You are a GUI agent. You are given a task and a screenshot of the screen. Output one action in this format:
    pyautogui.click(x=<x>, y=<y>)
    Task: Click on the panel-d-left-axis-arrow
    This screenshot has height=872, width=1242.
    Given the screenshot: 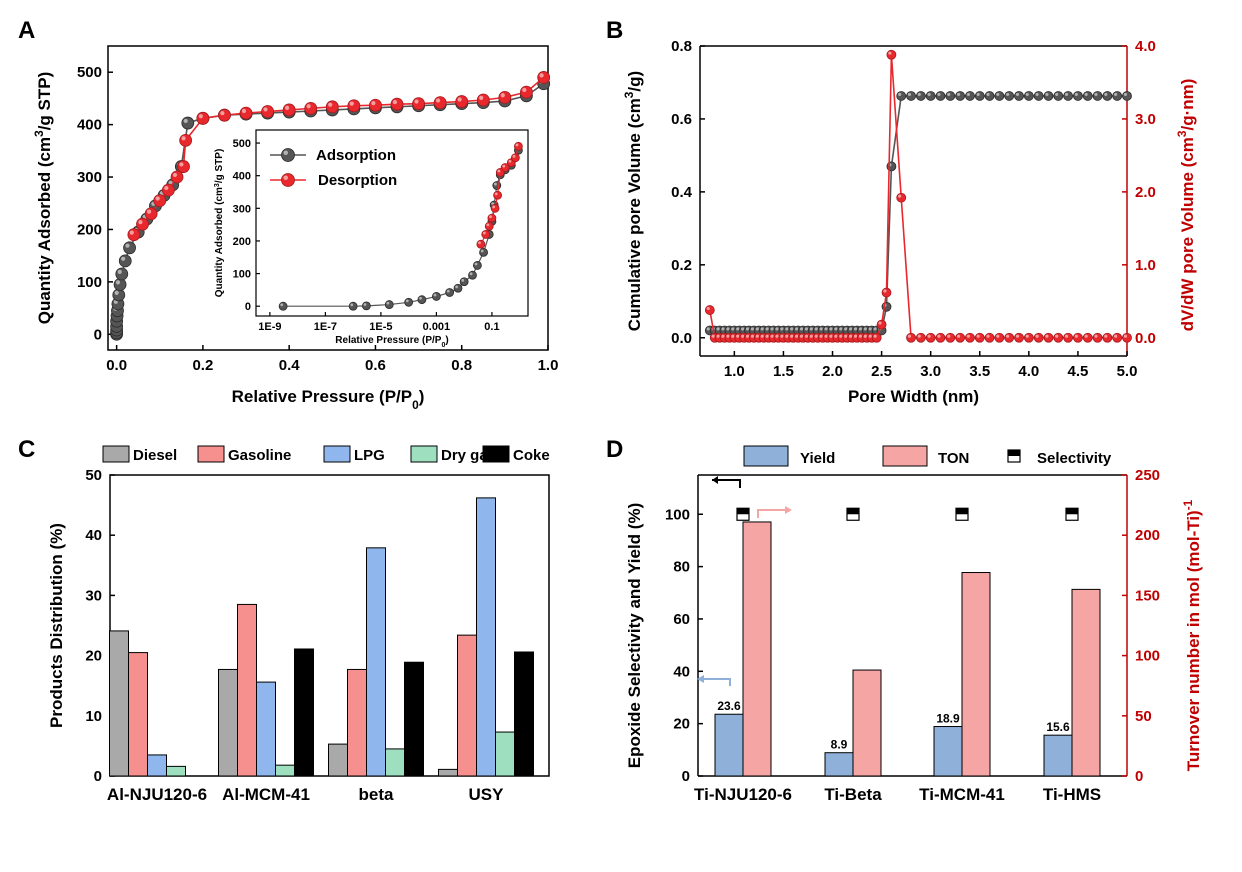 What is the action you would take?
    pyautogui.click(x=726, y=483)
    